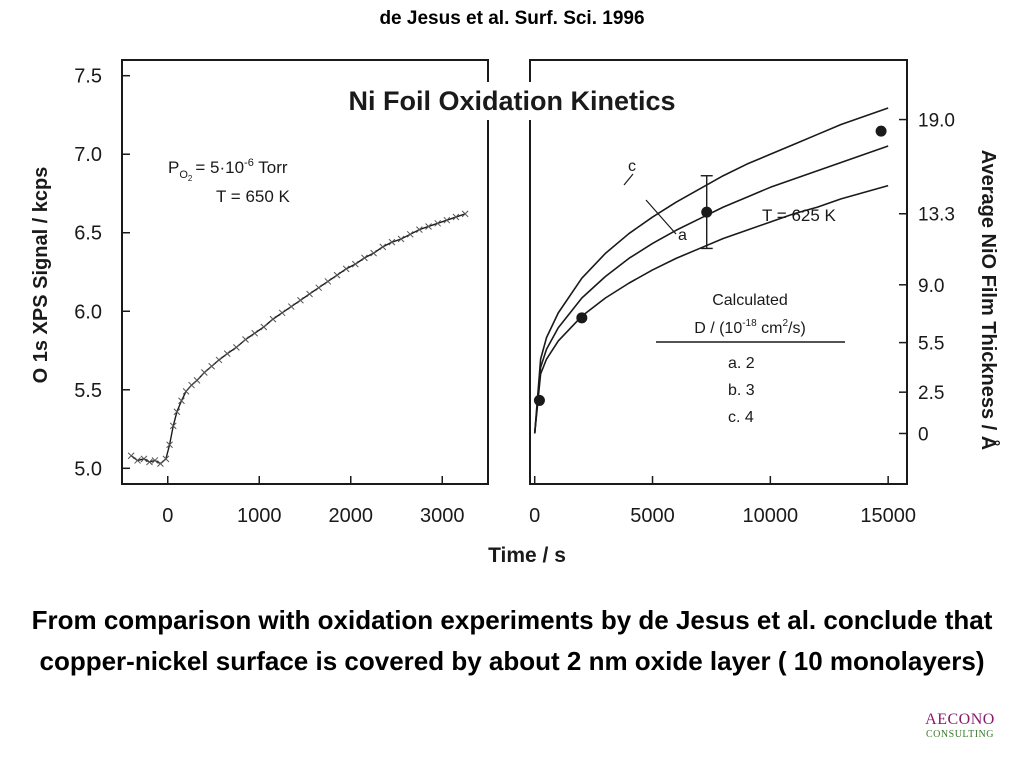 The width and height of the screenshot is (1024, 768). Describe the element at coordinates (931, 344) in the screenshot. I see `right-y-tick-label: 5.5` at that location.